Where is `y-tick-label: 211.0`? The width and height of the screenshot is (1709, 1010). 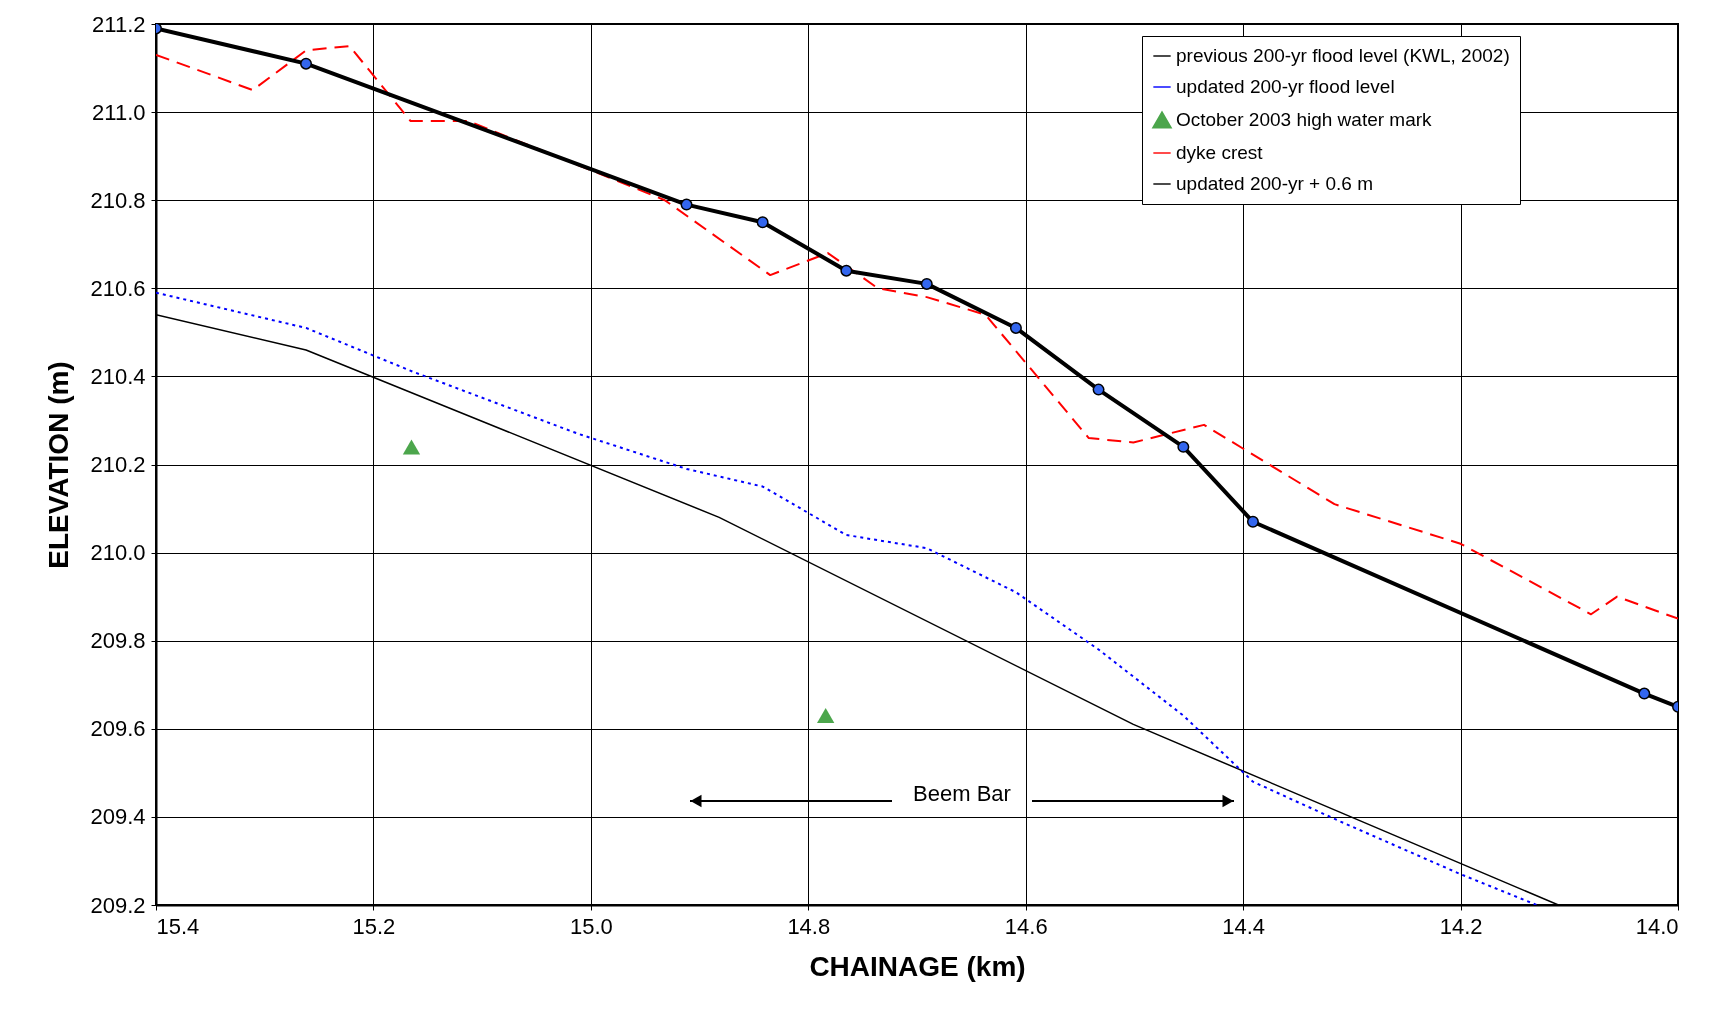 y-tick-label: 211.0 is located at coordinates (119, 112).